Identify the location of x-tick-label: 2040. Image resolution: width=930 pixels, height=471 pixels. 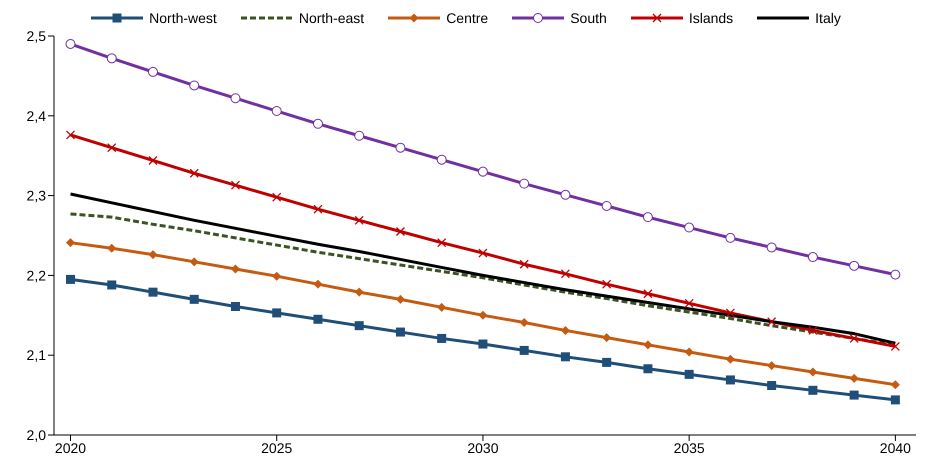
(896, 448).